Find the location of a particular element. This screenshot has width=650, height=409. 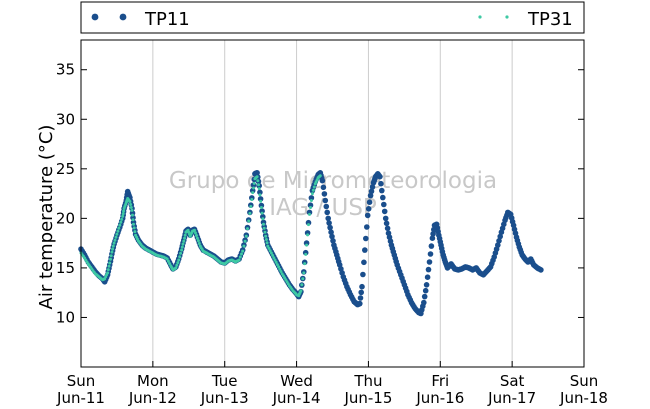

x-tick-label-date: Jun-15 is located at coordinates (367, 398).